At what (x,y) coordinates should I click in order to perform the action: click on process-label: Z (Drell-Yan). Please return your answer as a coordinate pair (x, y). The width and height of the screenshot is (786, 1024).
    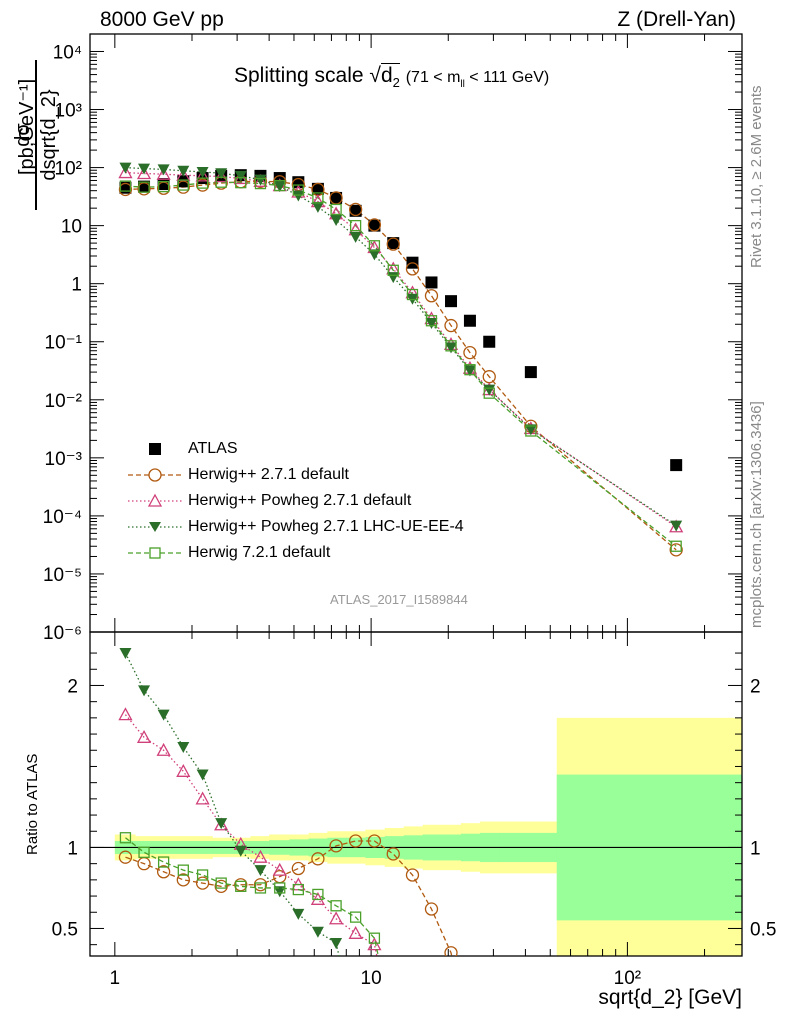
    Looking at the image, I should click on (676, 19).